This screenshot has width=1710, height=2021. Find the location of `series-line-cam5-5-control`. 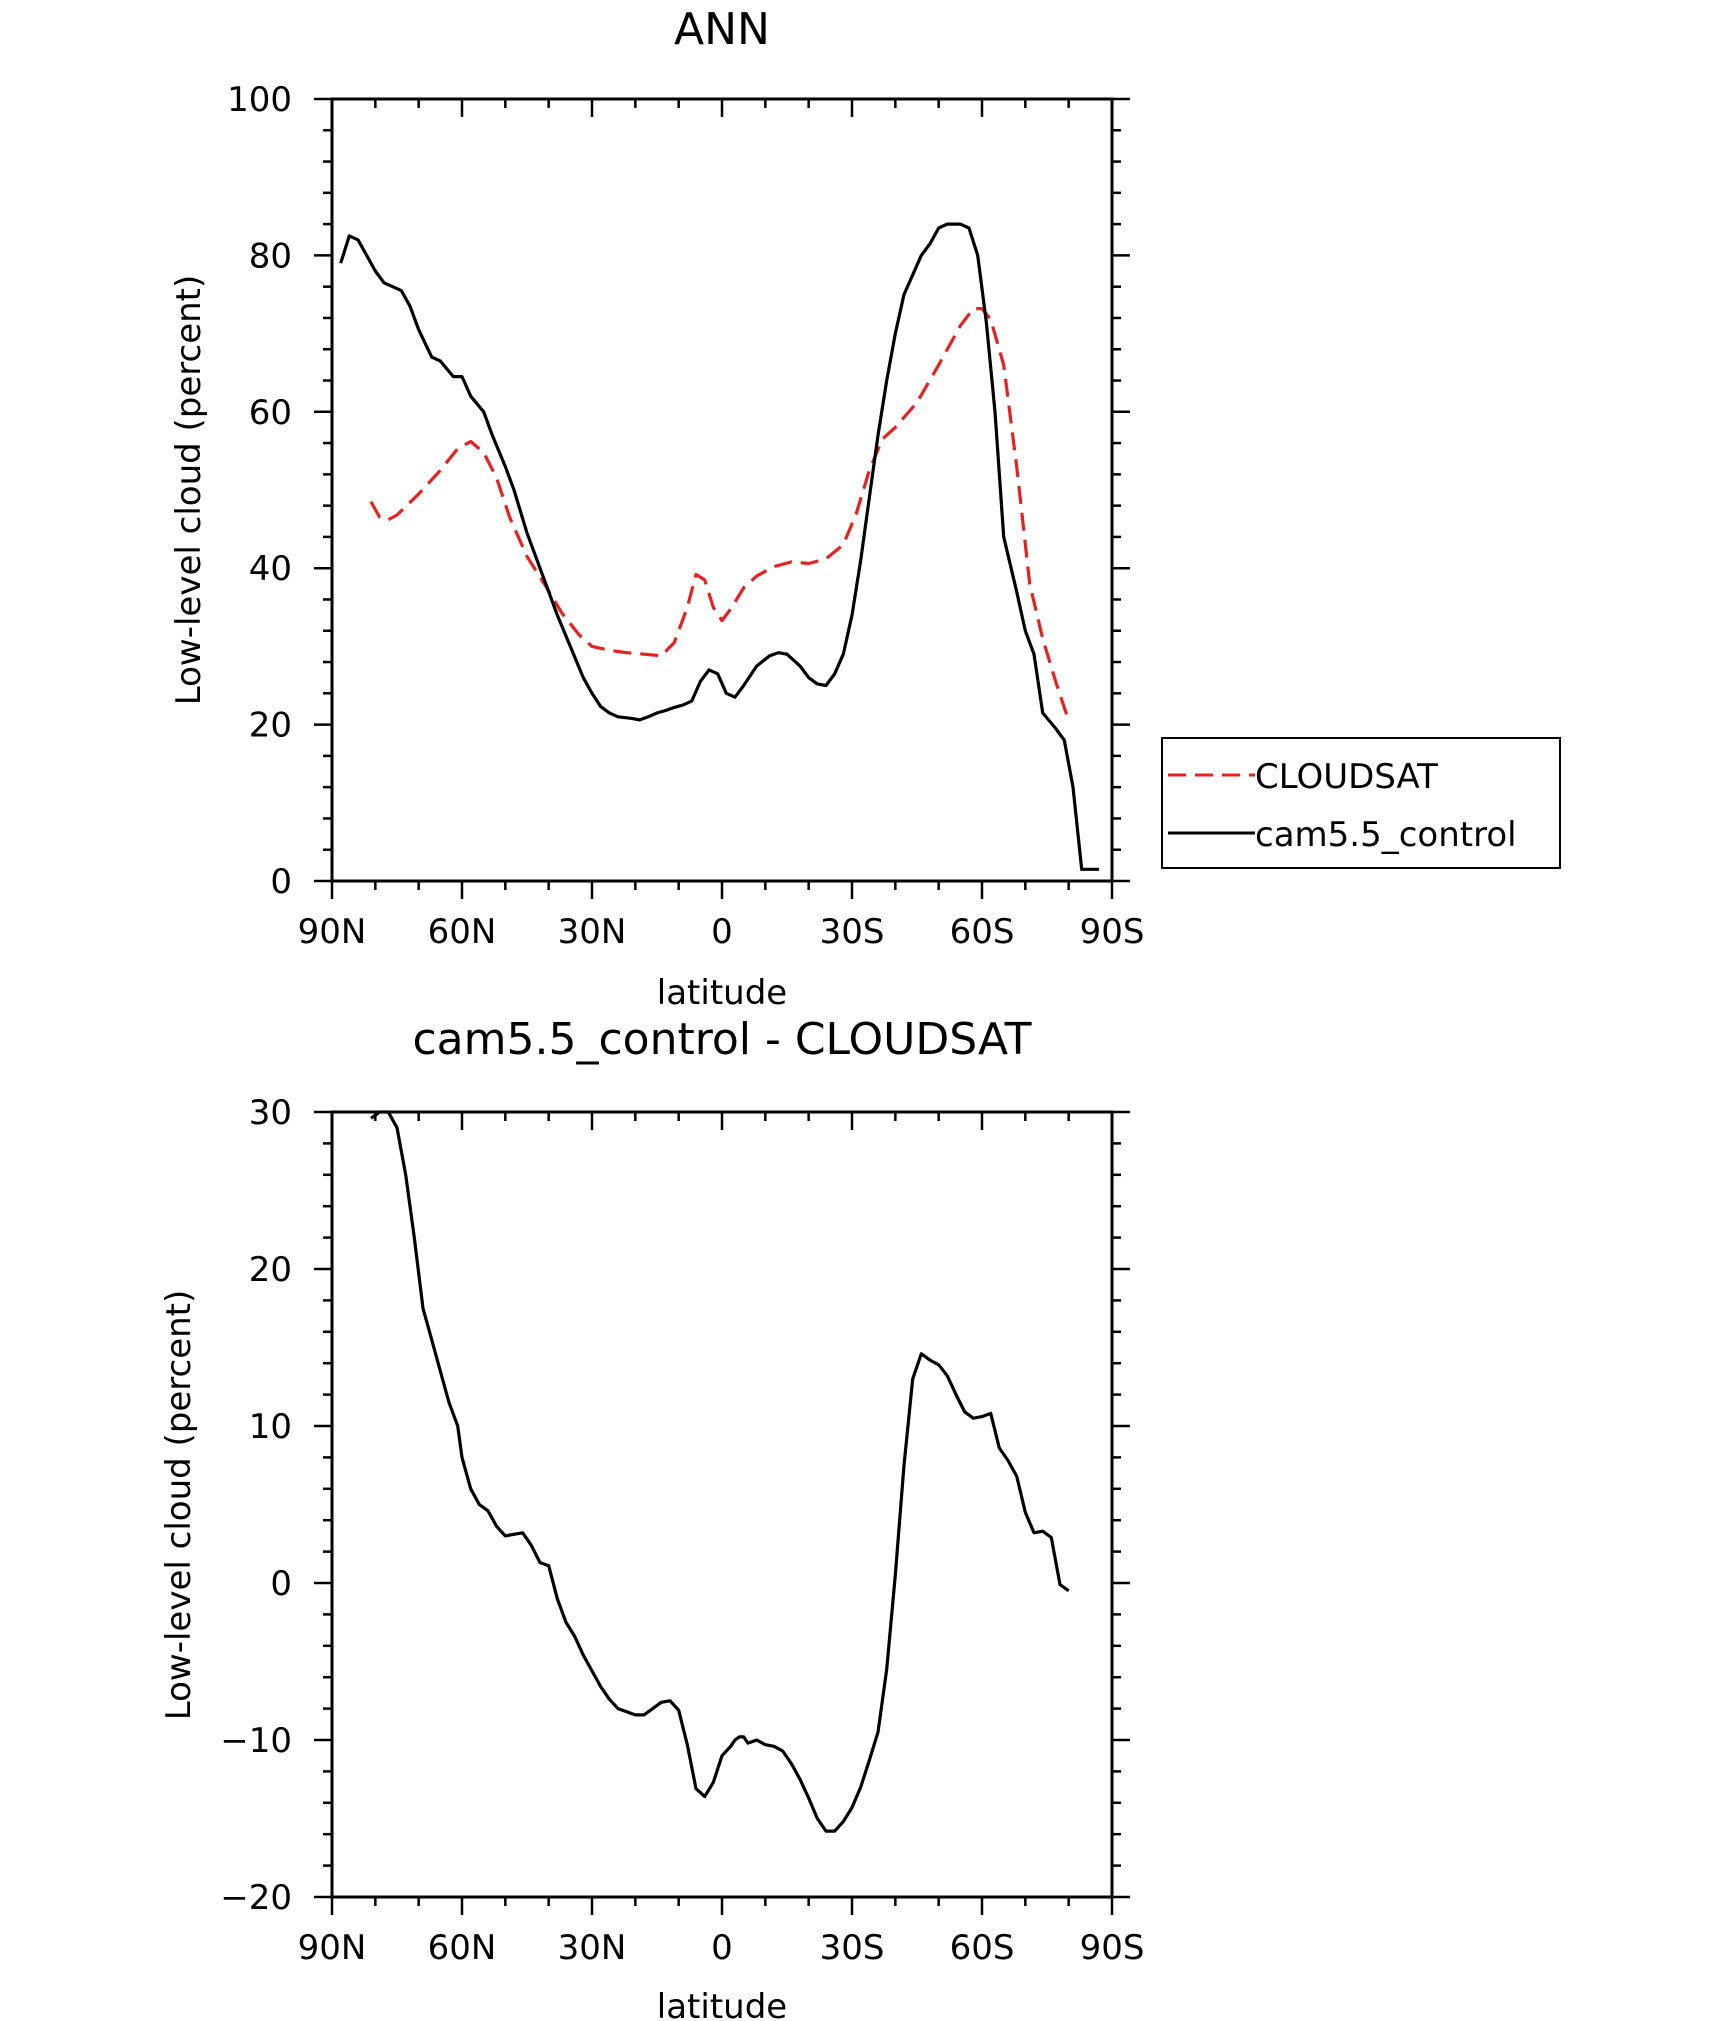

series-line-cam5-5-control is located at coordinates (719, 546).